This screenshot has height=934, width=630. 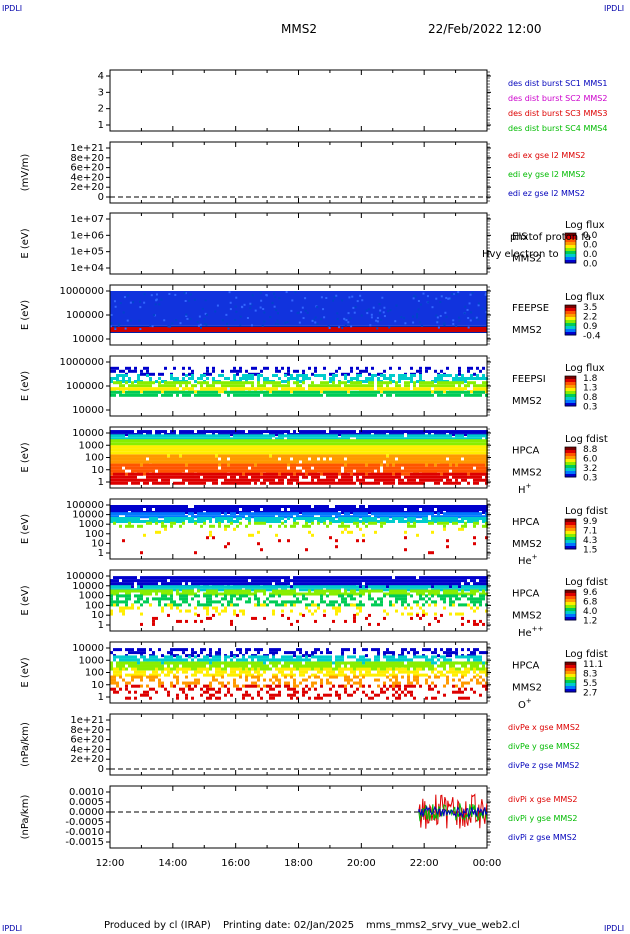 I want to click on instrument-label: HPCA, so click(x=526, y=451).